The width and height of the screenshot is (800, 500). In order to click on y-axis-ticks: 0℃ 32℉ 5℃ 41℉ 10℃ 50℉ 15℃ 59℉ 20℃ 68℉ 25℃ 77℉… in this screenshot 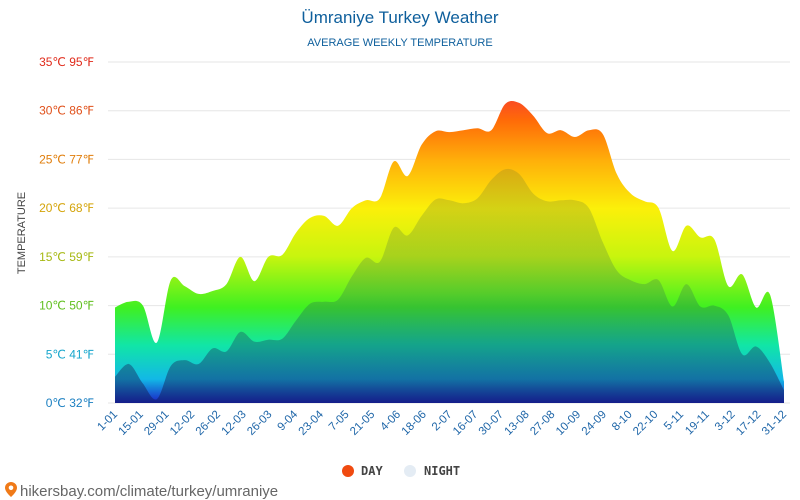, I will do `click(66, 232)`.